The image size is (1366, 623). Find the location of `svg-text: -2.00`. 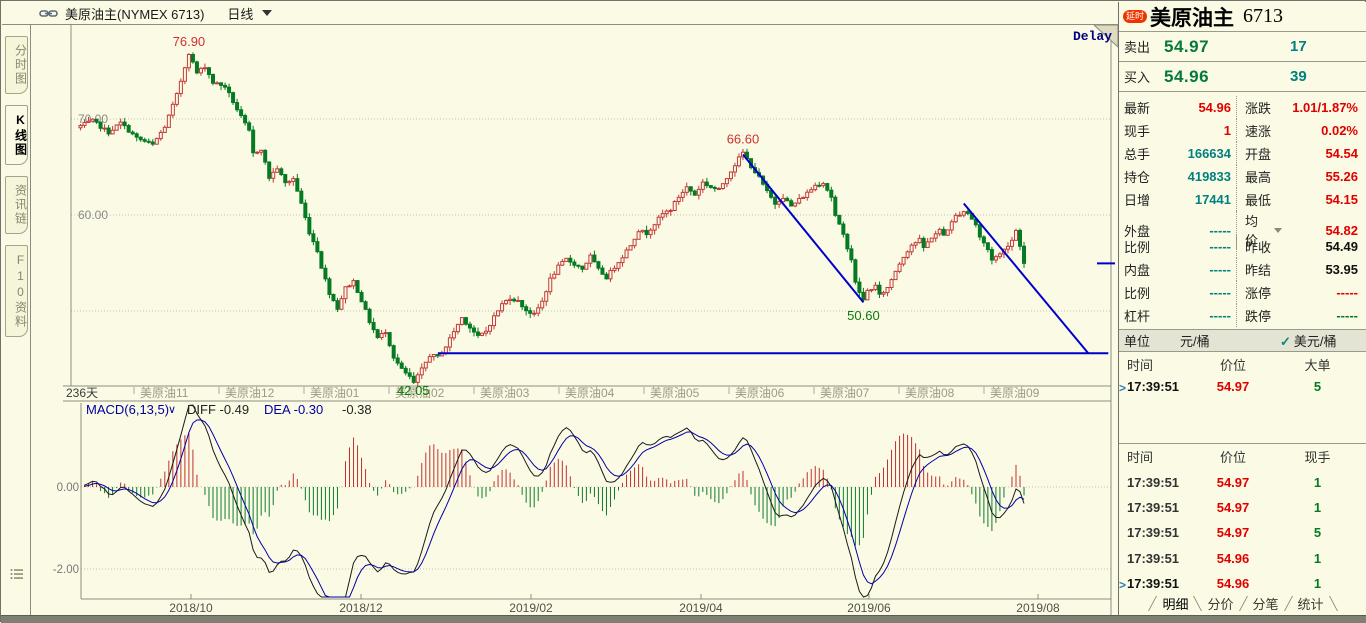

svg-text: -2.00 is located at coordinates (66, 570).